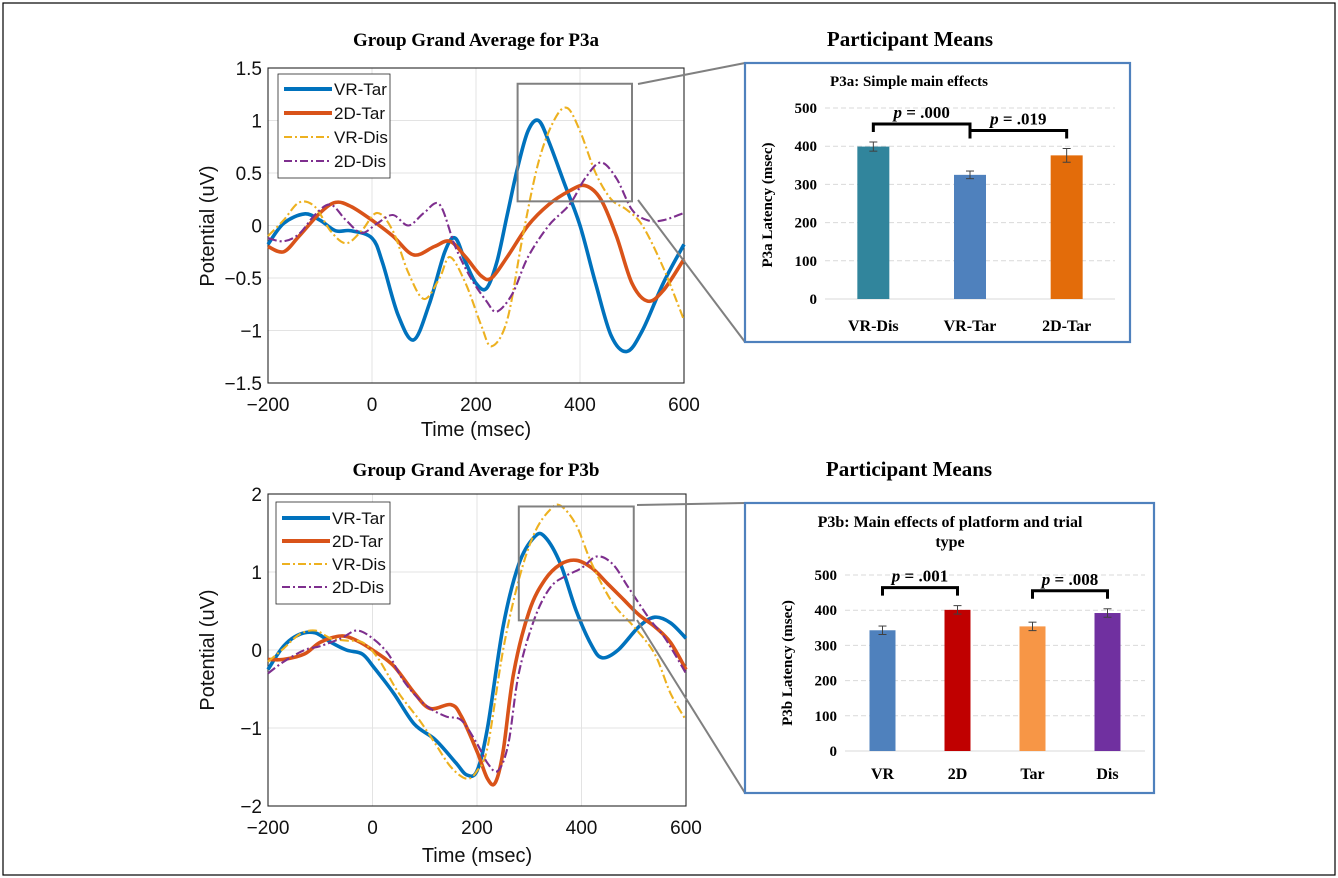  Describe the element at coordinates (243, 384) in the screenshot. I see `y-tick-label: −1.5` at that location.